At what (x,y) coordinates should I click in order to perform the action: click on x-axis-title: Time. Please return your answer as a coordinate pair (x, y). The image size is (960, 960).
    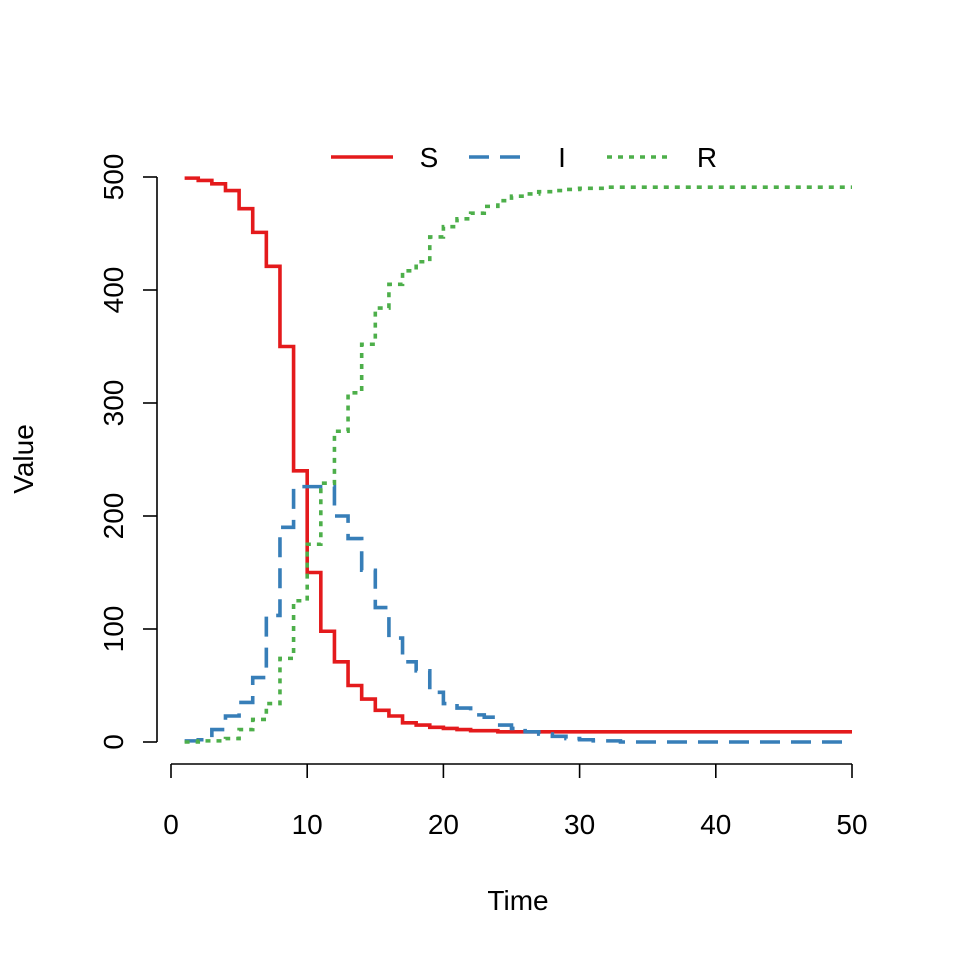
    Looking at the image, I should click on (517, 900).